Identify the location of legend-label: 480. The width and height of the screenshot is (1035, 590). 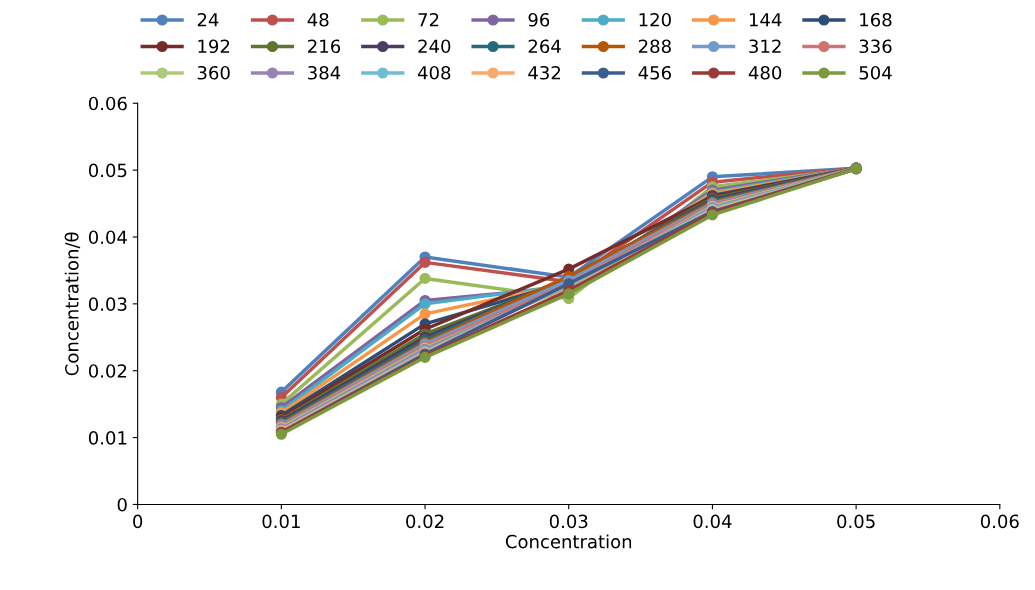
(765, 72).